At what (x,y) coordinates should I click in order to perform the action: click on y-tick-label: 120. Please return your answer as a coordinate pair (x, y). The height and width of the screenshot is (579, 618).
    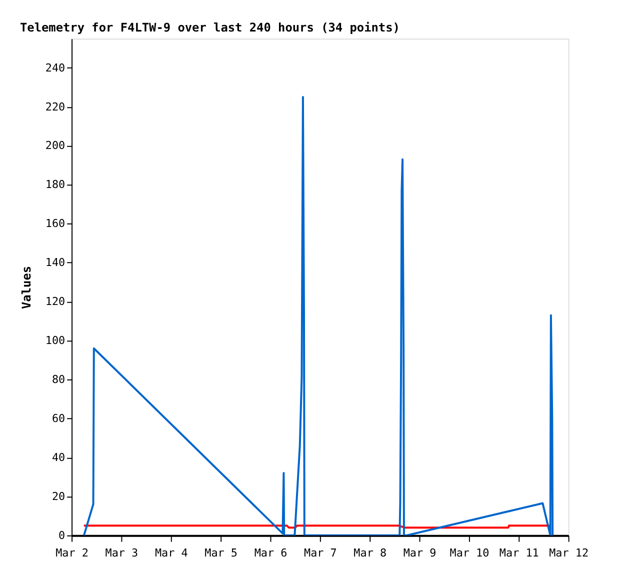
    Looking at the image, I should click on (55, 301).